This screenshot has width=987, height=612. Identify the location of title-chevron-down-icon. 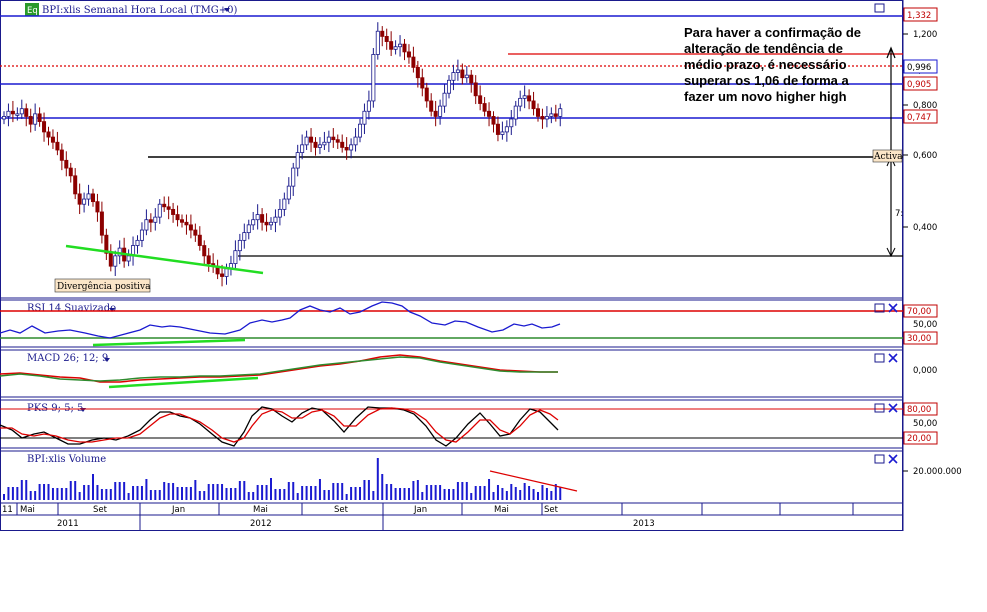
(227, 10).